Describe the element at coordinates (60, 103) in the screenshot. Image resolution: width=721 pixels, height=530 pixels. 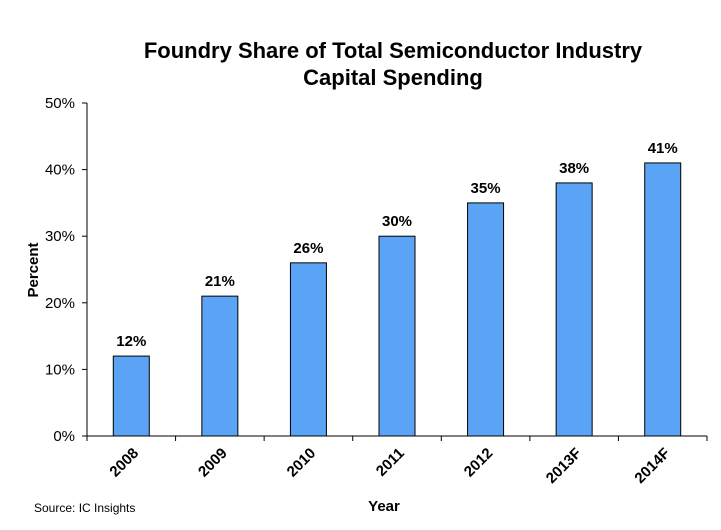
I see `y-tick-label: 50%` at that location.